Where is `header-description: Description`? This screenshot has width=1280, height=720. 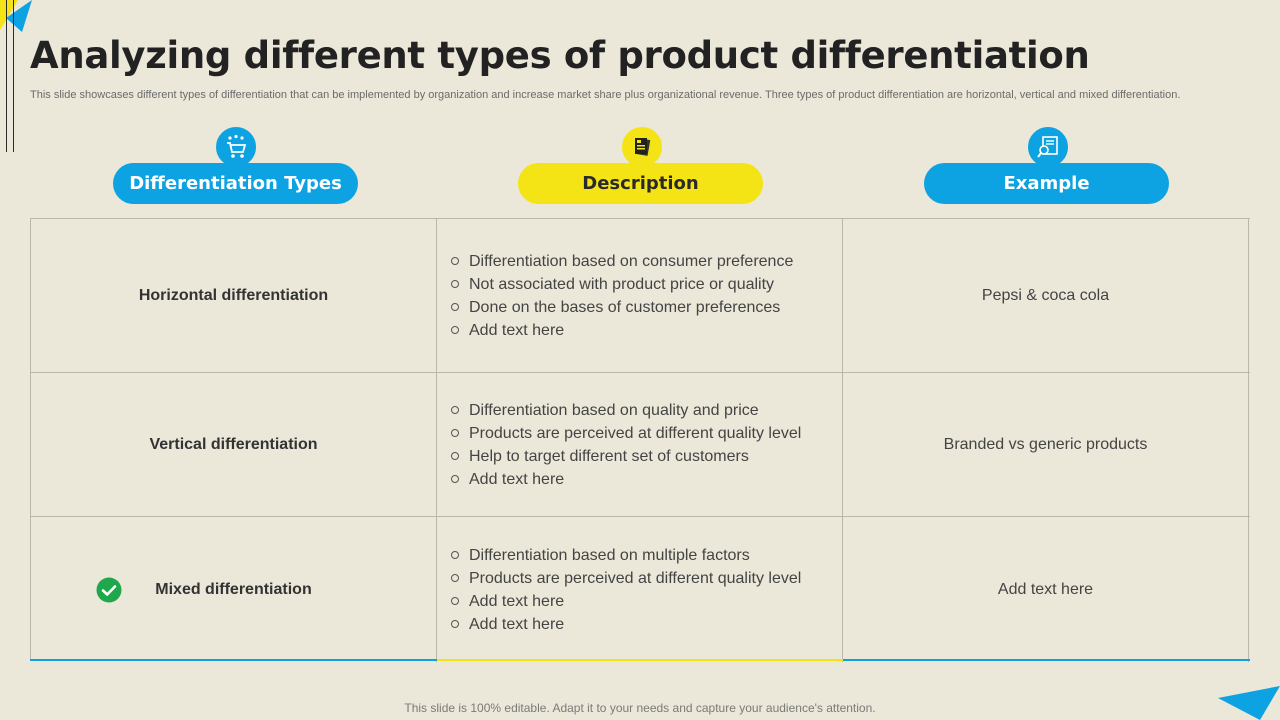
header-description: Description is located at coordinates (640, 183).